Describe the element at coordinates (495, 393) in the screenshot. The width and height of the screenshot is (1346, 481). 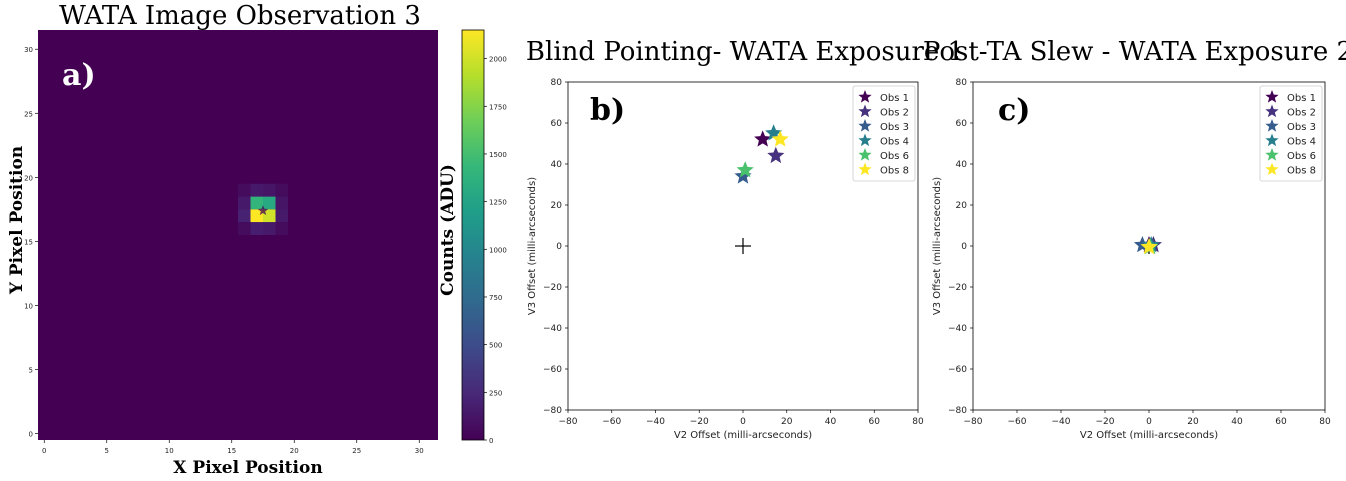
I see `colorbar-tick-label: 250` at that location.